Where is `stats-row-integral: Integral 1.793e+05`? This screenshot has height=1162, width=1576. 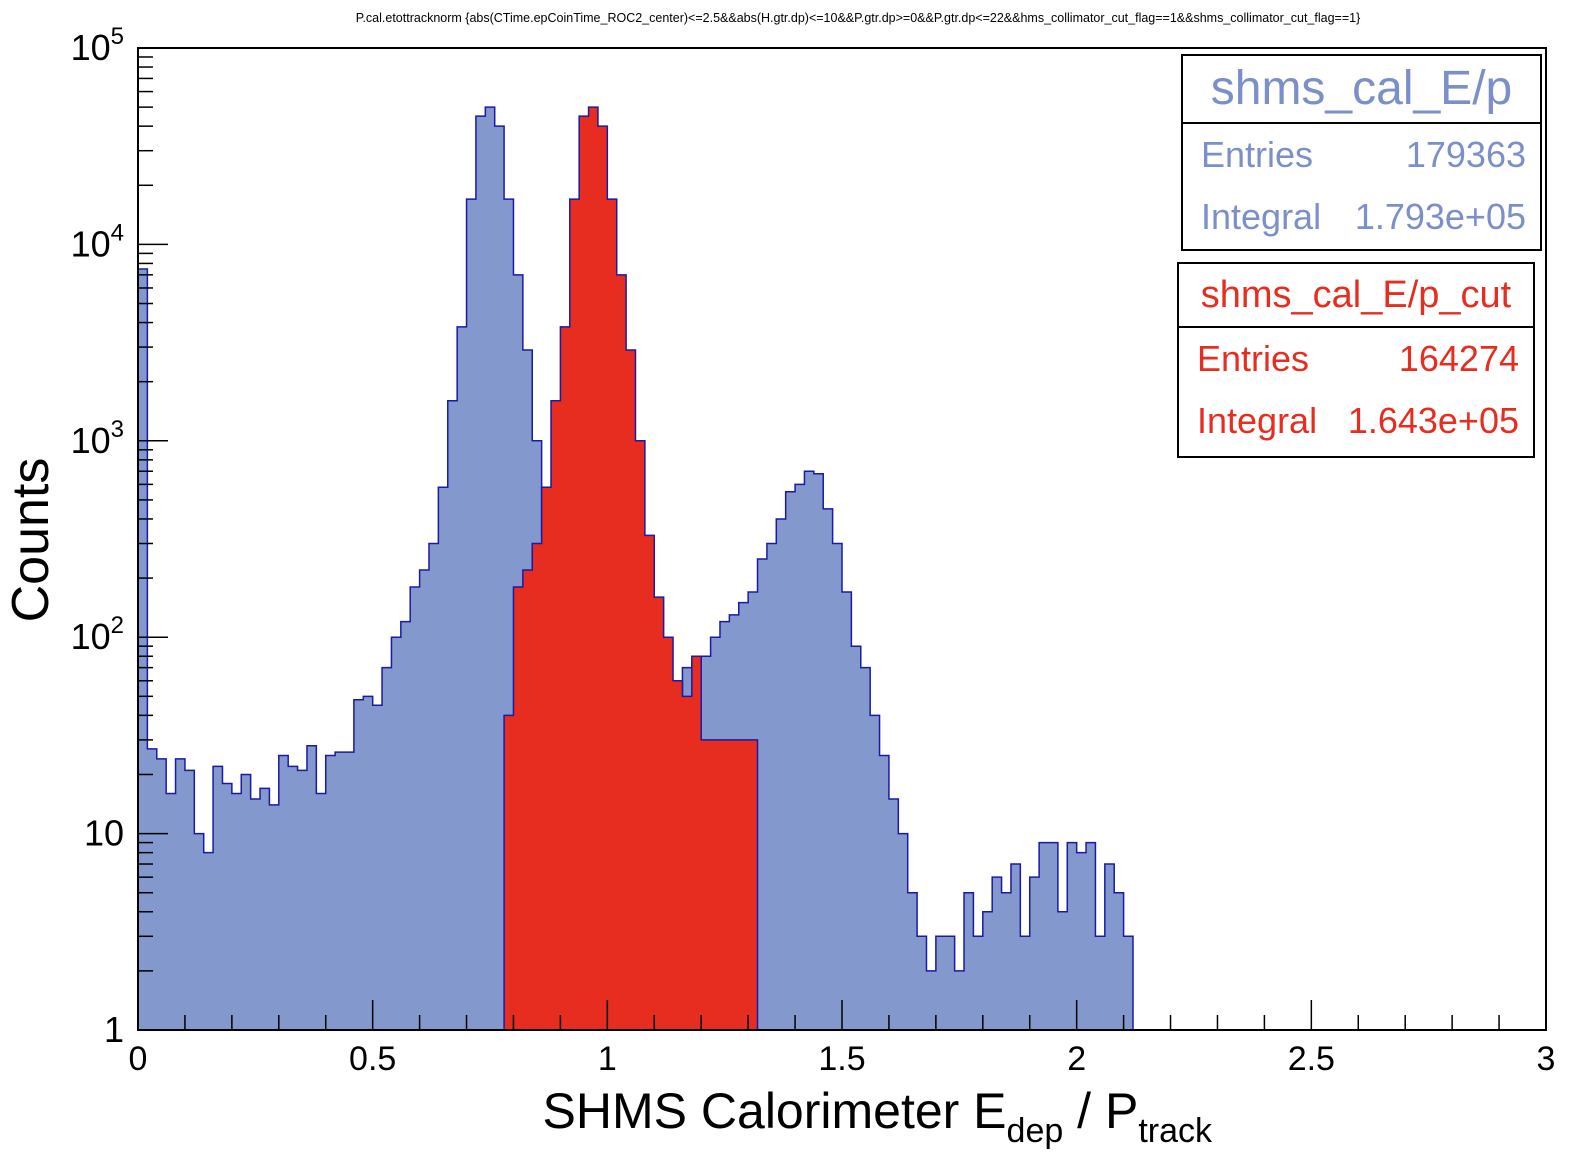
stats-row-integral: Integral 1.793e+05 is located at coordinates (1361, 217).